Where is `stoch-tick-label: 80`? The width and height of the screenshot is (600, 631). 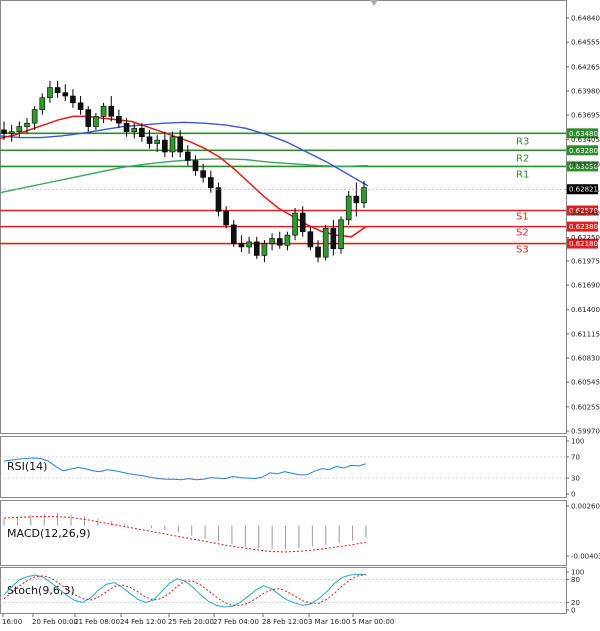
stoch-tick-label: 80 is located at coordinates (575, 580).